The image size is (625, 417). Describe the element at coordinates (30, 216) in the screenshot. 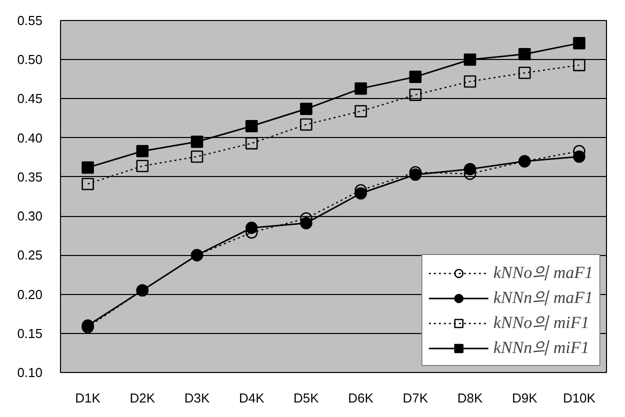

I see `y-tick-label: 0.30` at that location.